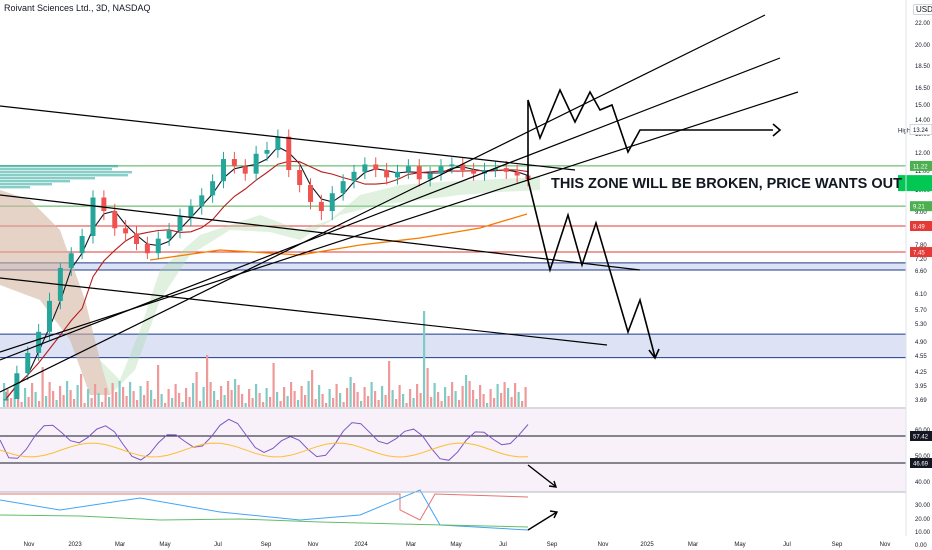 This screenshot has width=932, height=550. What do you see at coordinates (739, 545) in the screenshot?
I see `time-tick-label: May` at bounding box center [739, 545].